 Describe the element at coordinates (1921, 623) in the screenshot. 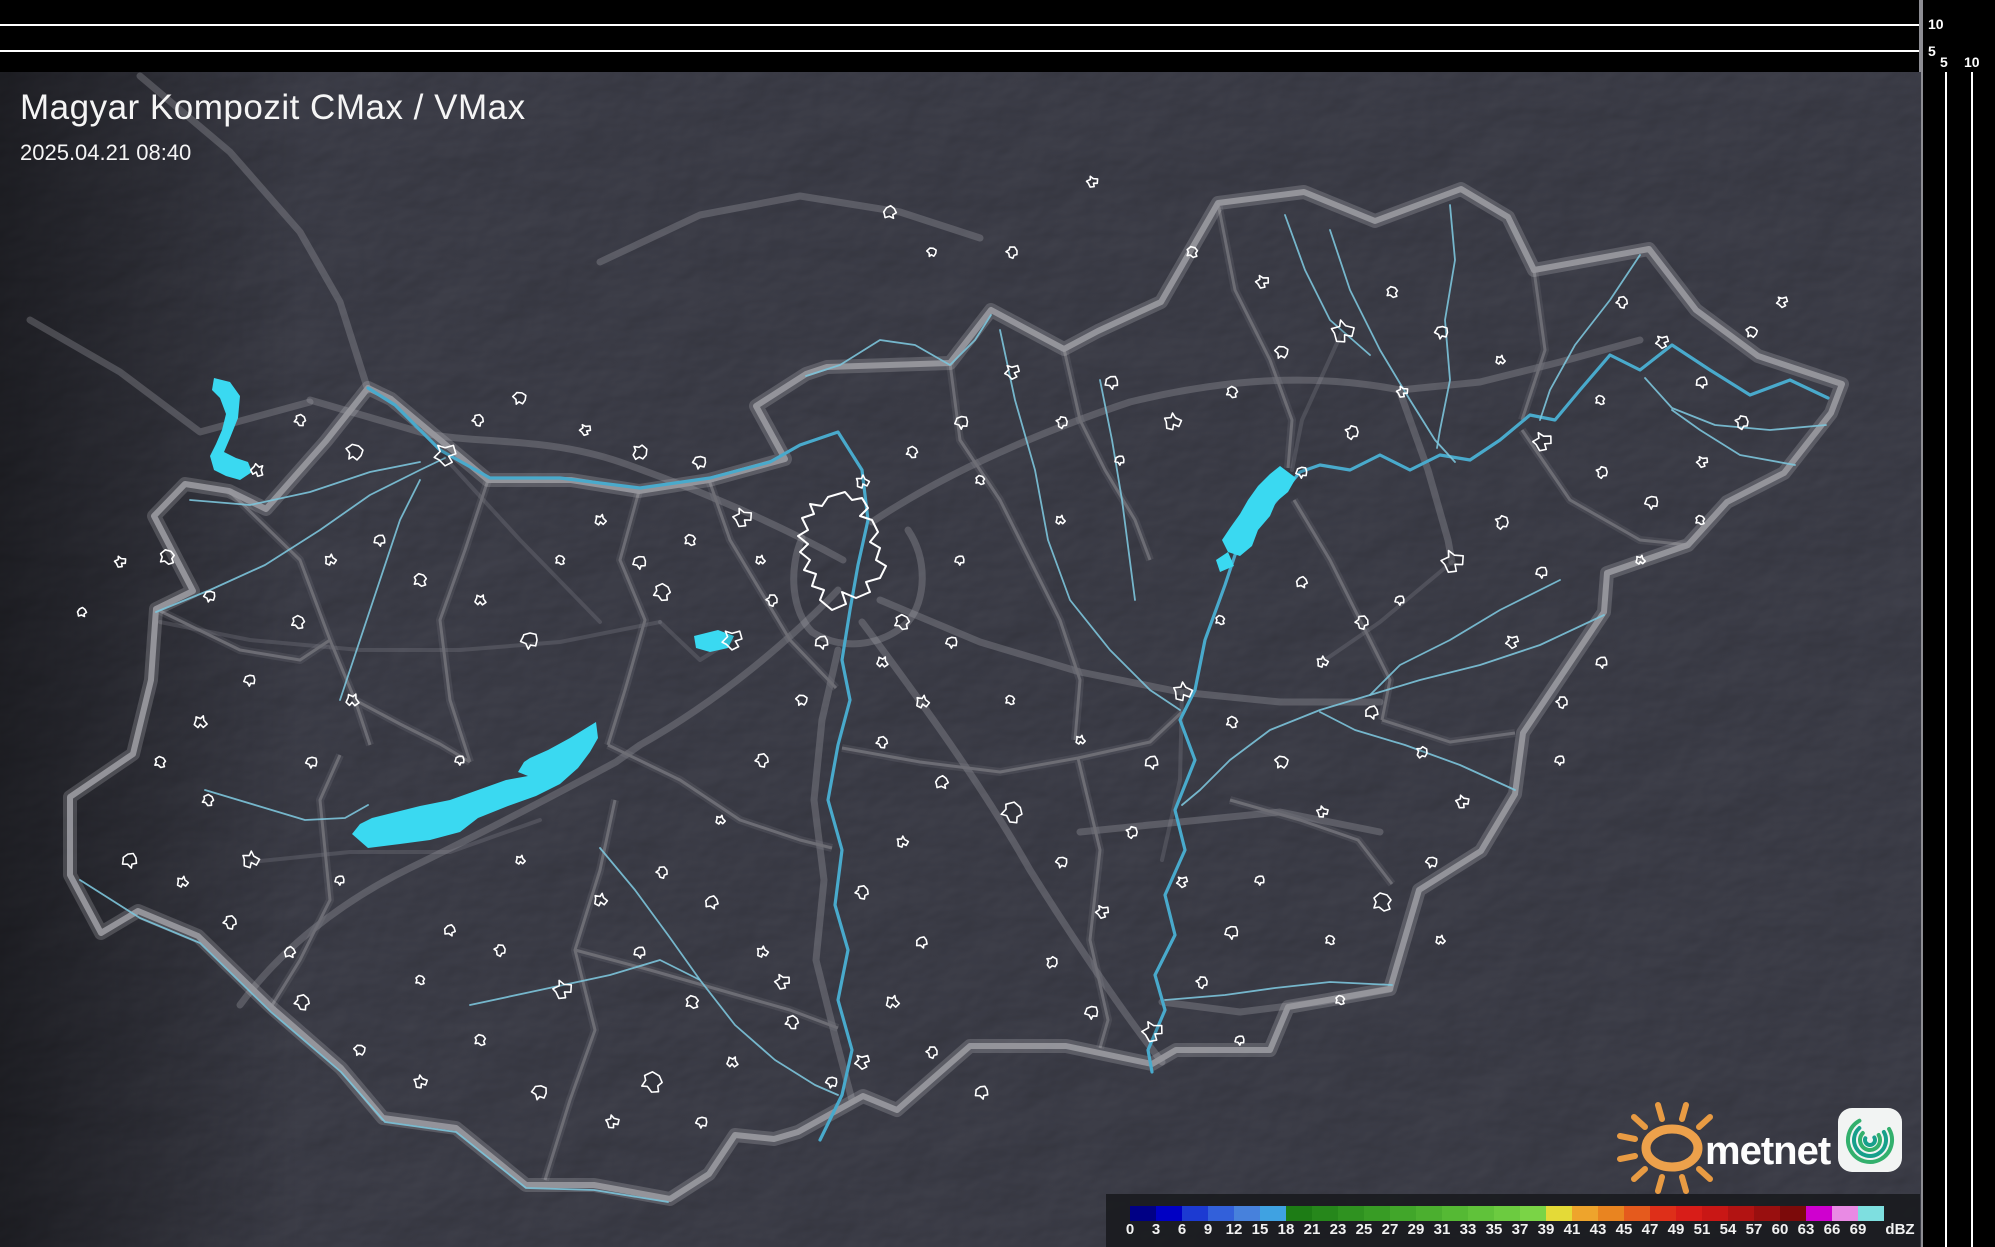

I see `panel-divider` at that location.